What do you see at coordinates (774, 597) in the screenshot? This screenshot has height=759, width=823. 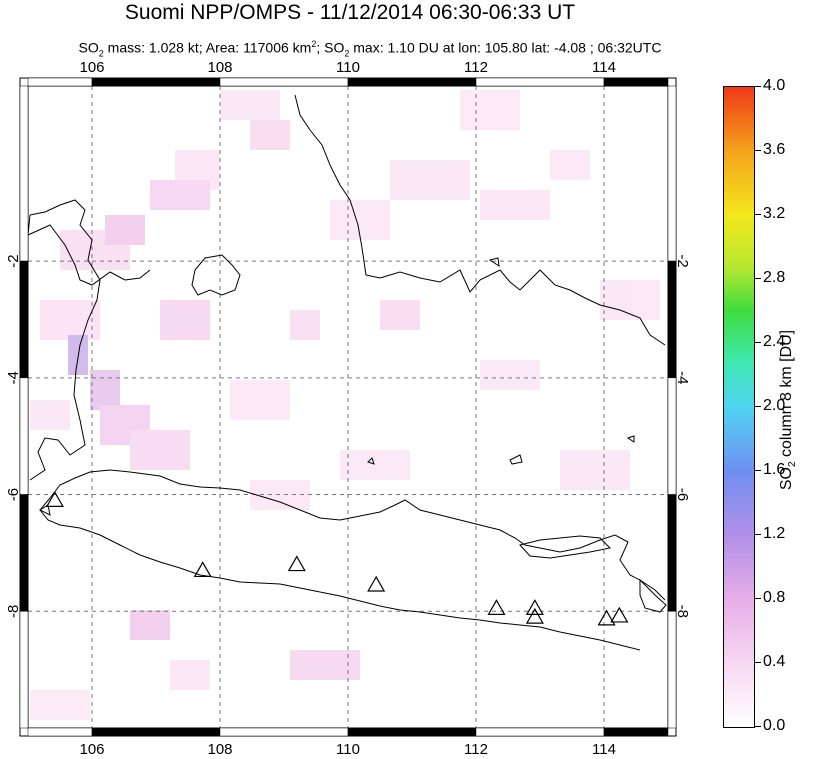 I see `colorbar-tick-label: 0.8` at bounding box center [774, 597].